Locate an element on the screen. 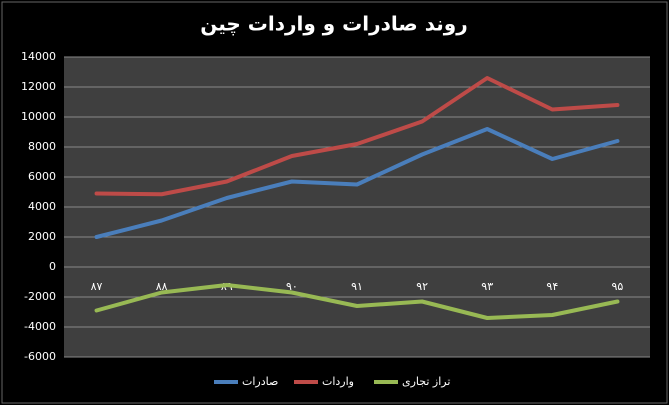 Image resolution: width=669 pixels, height=405 pixels. x-tick-label: ۹۱ is located at coordinates (357, 286).